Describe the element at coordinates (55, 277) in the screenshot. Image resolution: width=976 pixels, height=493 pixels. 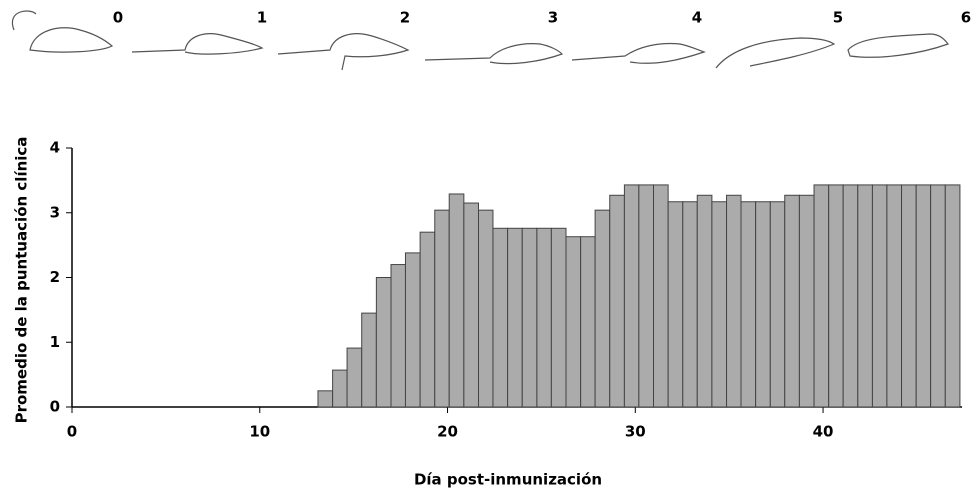
I see `y-tick-label: 2` at that location.